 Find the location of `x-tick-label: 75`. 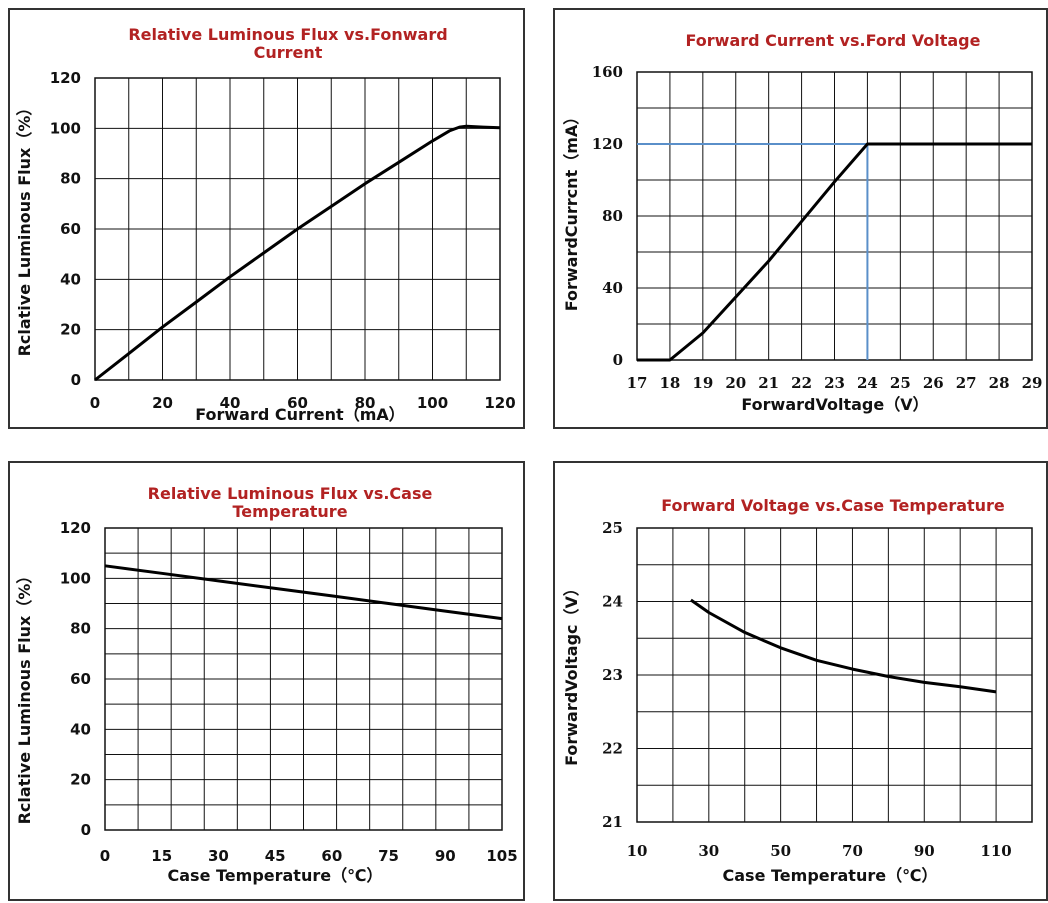

x-tick-label: 75 is located at coordinates (388, 856).